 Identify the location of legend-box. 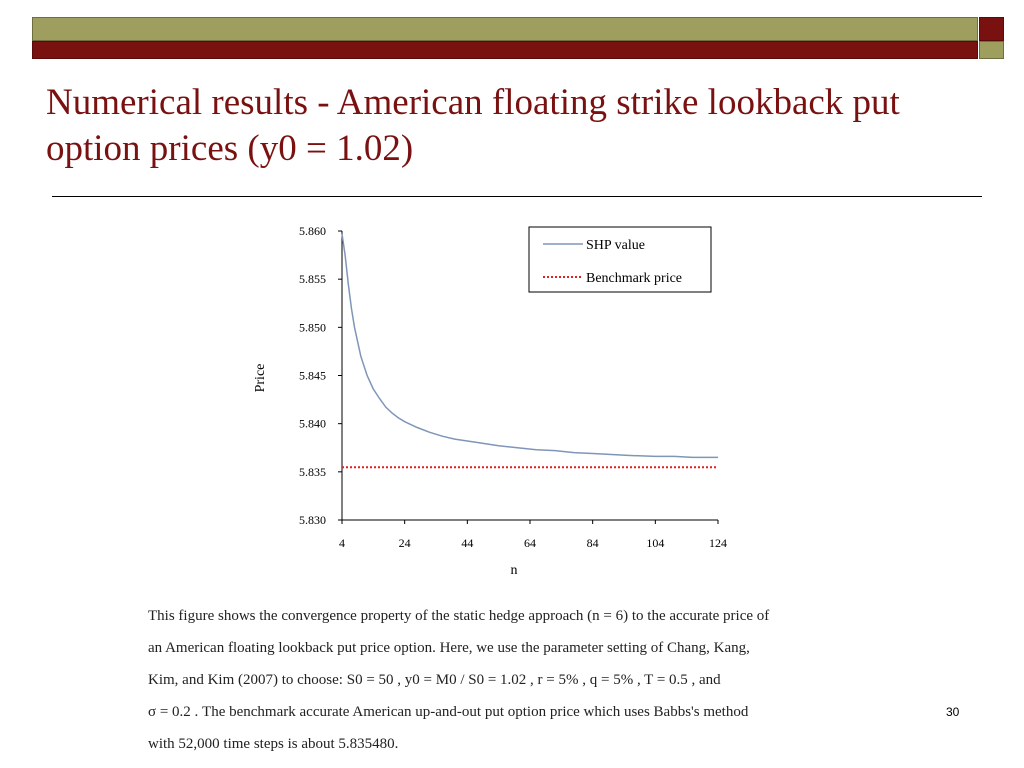
(620, 259).